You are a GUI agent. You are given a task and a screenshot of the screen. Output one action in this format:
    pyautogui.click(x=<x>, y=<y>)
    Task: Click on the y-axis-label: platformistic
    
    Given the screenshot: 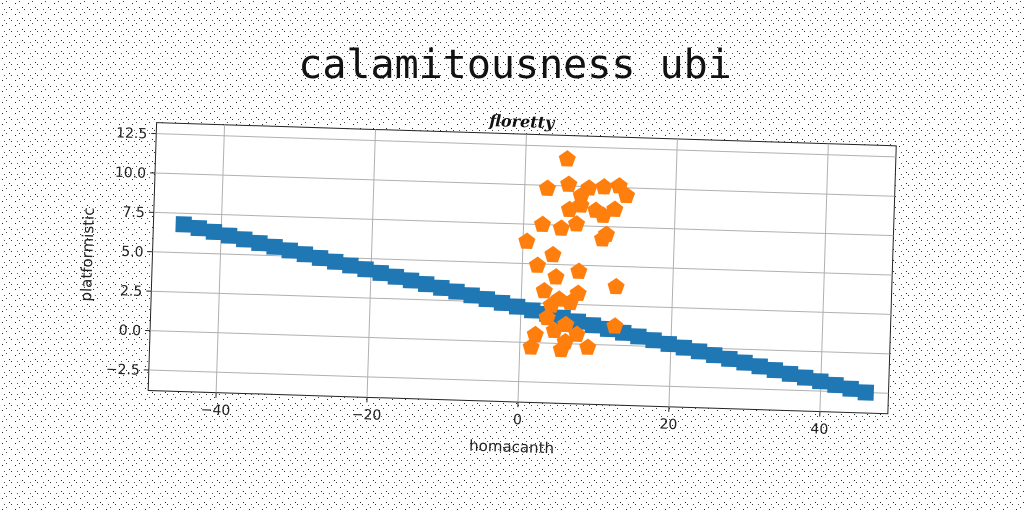 What is the action you would take?
    pyautogui.click(x=87, y=254)
    